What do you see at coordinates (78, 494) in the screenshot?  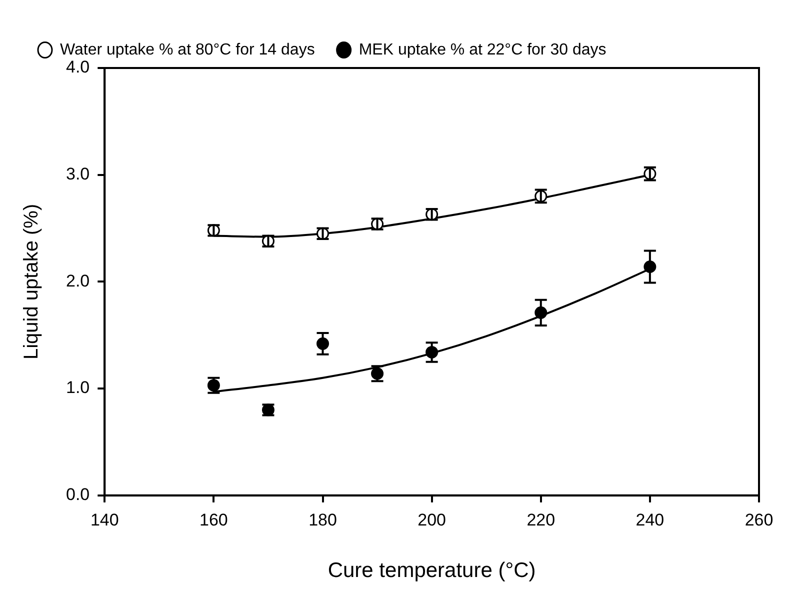 I see `y-tick-label: 0.0` at bounding box center [78, 494].